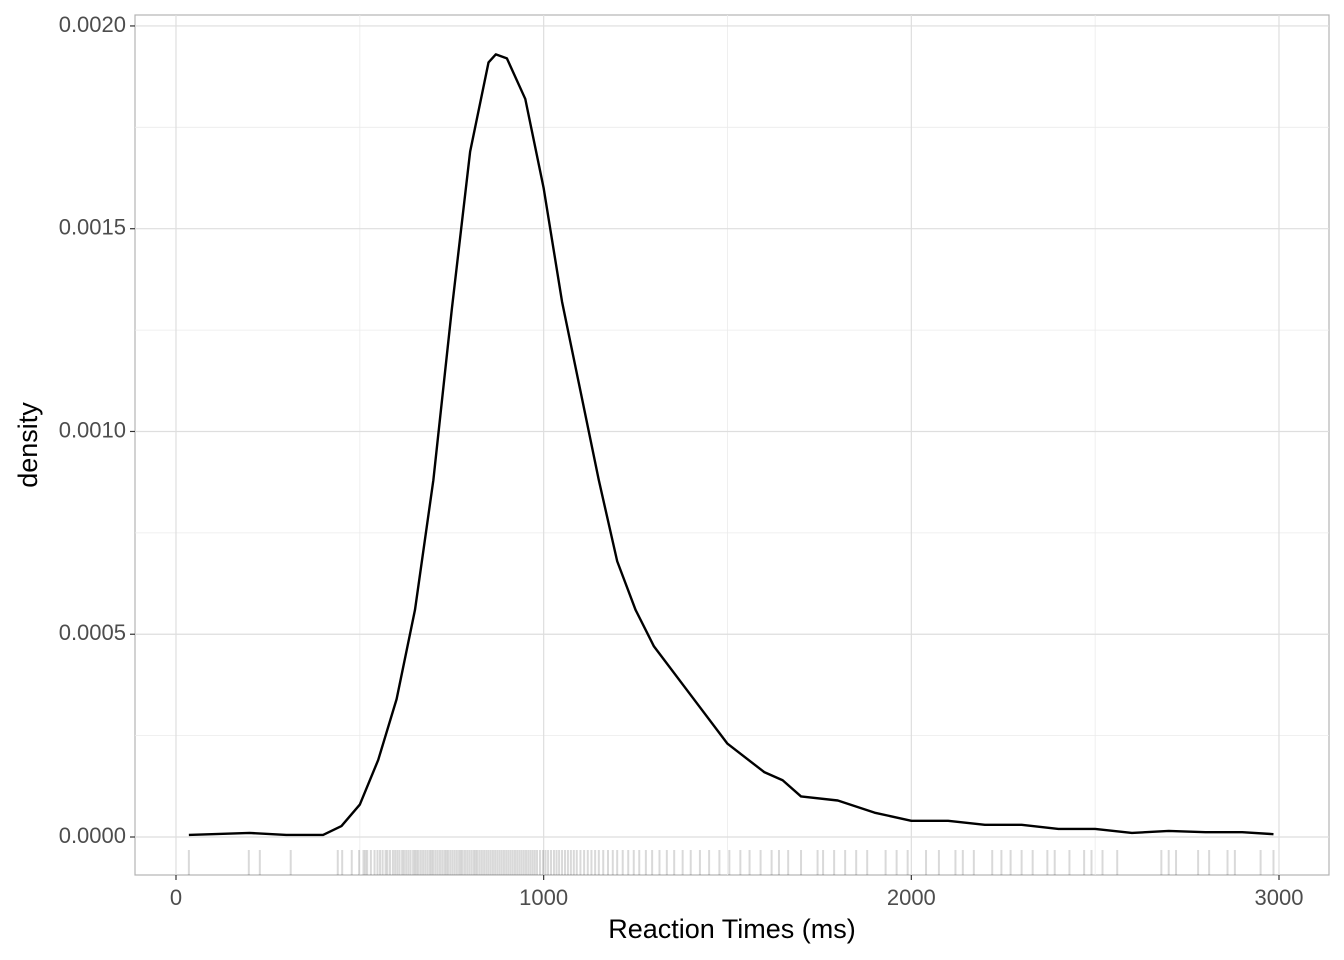  I want to click on x-tick-label: 0, so click(176, 897).